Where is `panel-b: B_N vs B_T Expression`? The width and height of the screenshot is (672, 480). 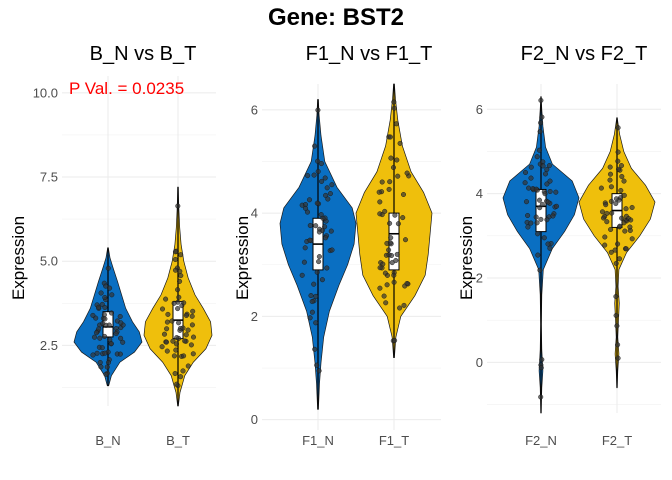
panel-b: B_N vs B_T Expression is located at coordinates (102, 171).